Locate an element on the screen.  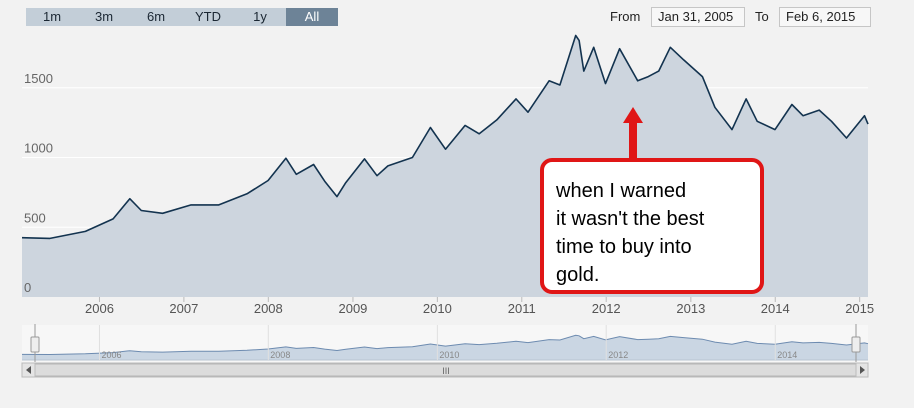
navigator-left-handle is located at coordinates (35, 344).